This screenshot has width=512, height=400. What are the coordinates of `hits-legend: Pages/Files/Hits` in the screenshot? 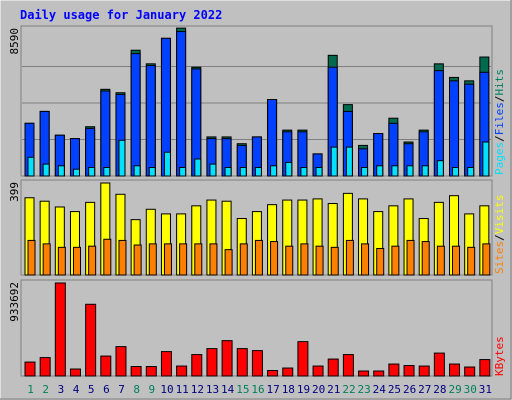 It's located at (499, 122).